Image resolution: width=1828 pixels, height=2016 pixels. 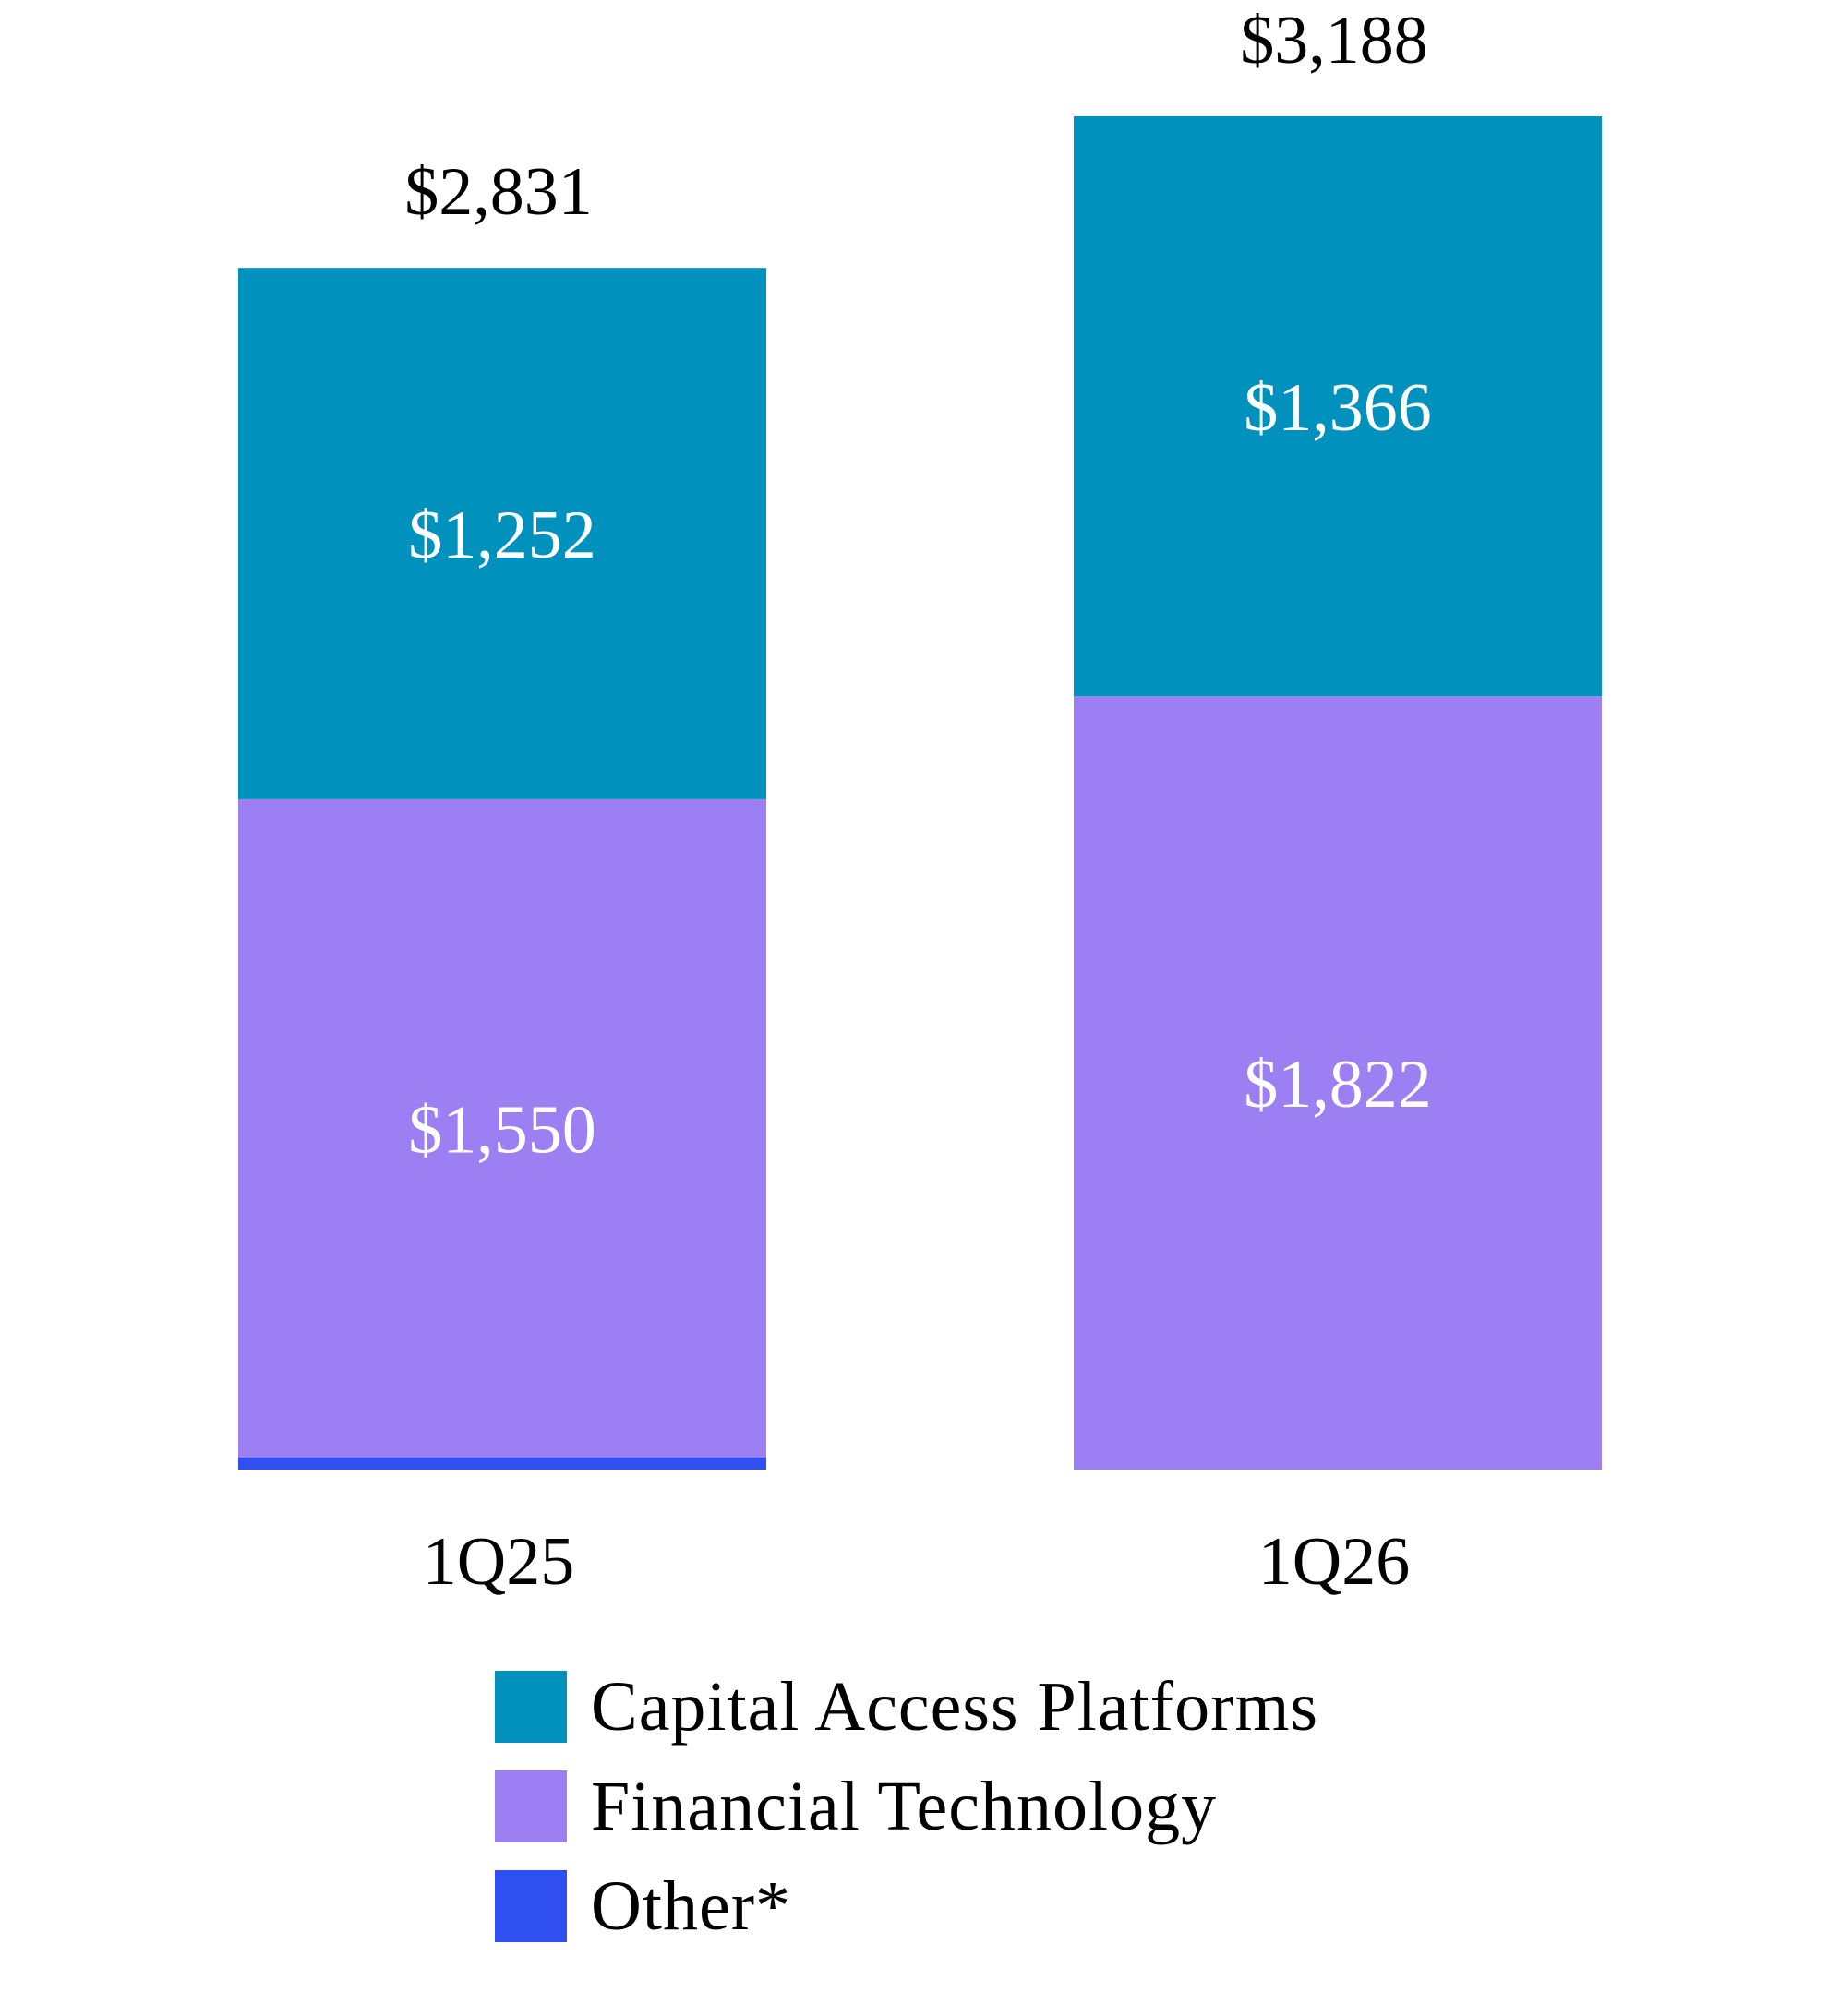 What do you see at coordinates (531, 1806) in the screenshot?
I see `legend-swatch-financial-technology` at bounding box center [531, 1806].